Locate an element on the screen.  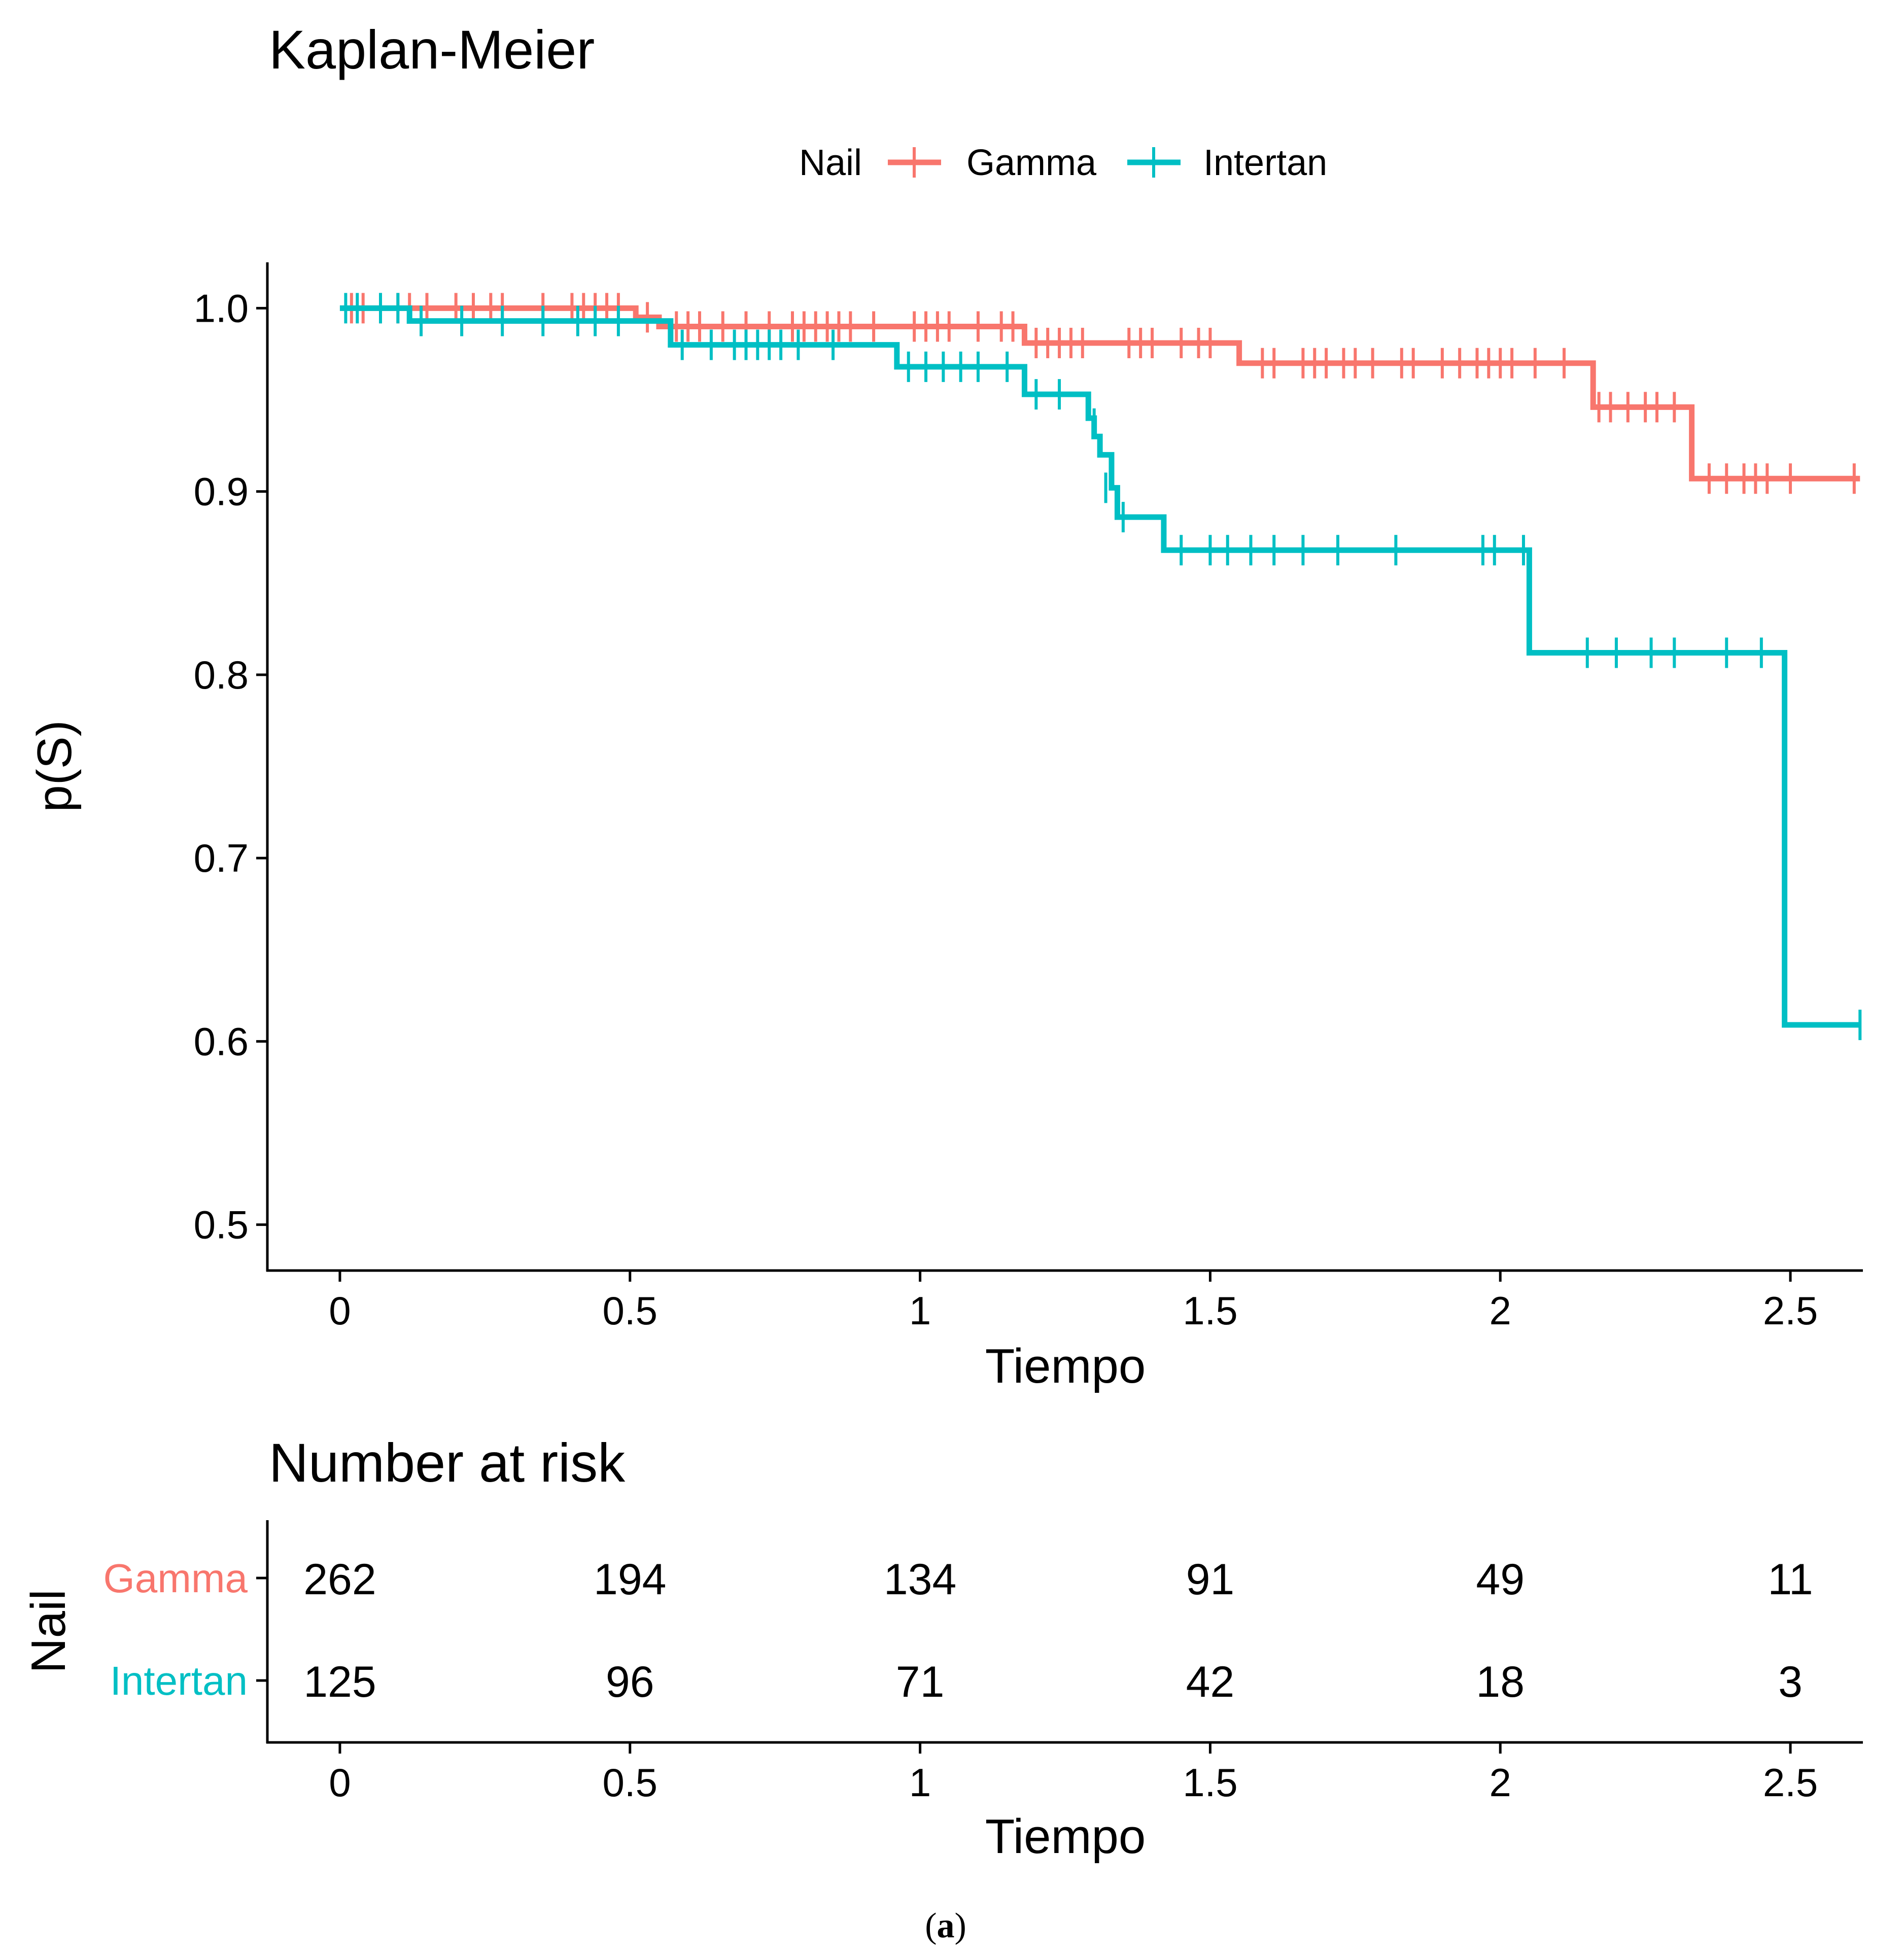
risk-x-axis-title: Tiempo is located at coordinates (1065, 1836).